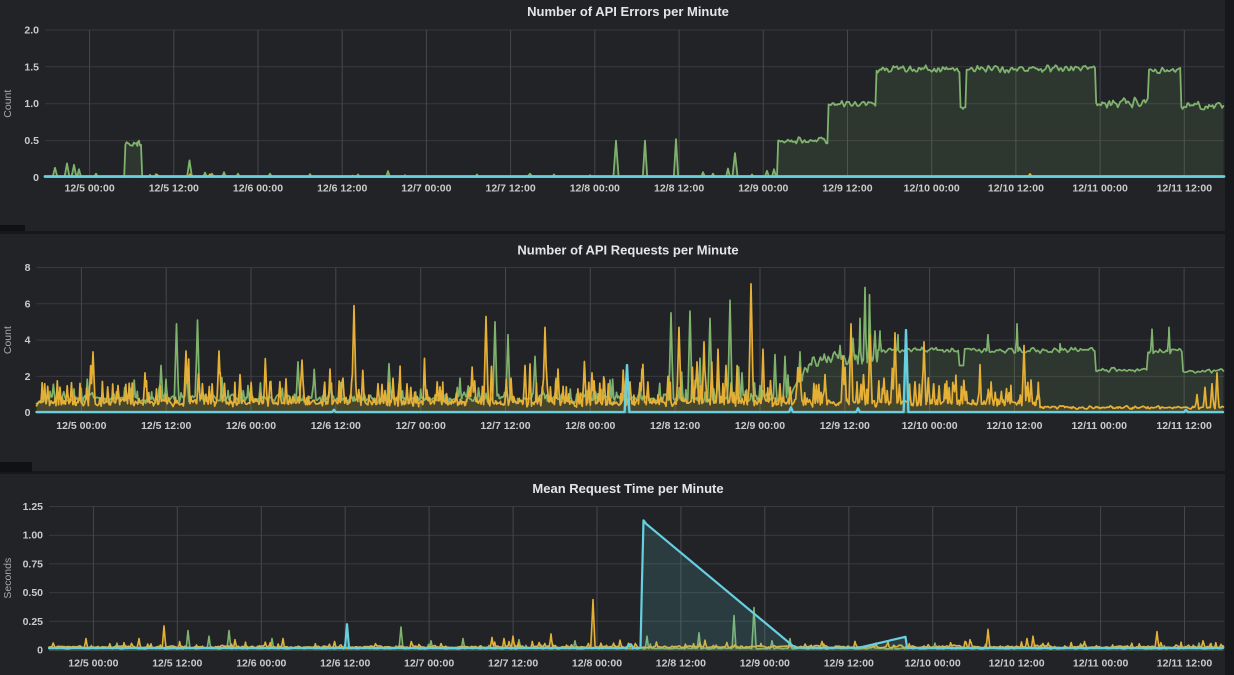 Image resolution: width=1234 pixels, height=675 pixels. Describe the element at coordinates (33, 536) in the screenshot. I see `svg-text: 1.00` at that location.